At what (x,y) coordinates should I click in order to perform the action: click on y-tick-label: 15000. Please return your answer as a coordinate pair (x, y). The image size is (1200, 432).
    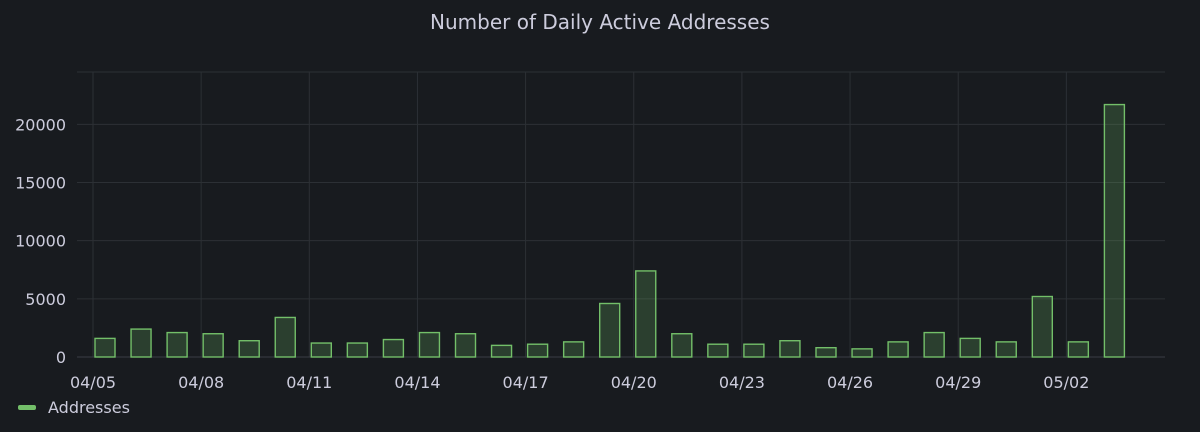
    Looking at the image, I should click on (40, 183).